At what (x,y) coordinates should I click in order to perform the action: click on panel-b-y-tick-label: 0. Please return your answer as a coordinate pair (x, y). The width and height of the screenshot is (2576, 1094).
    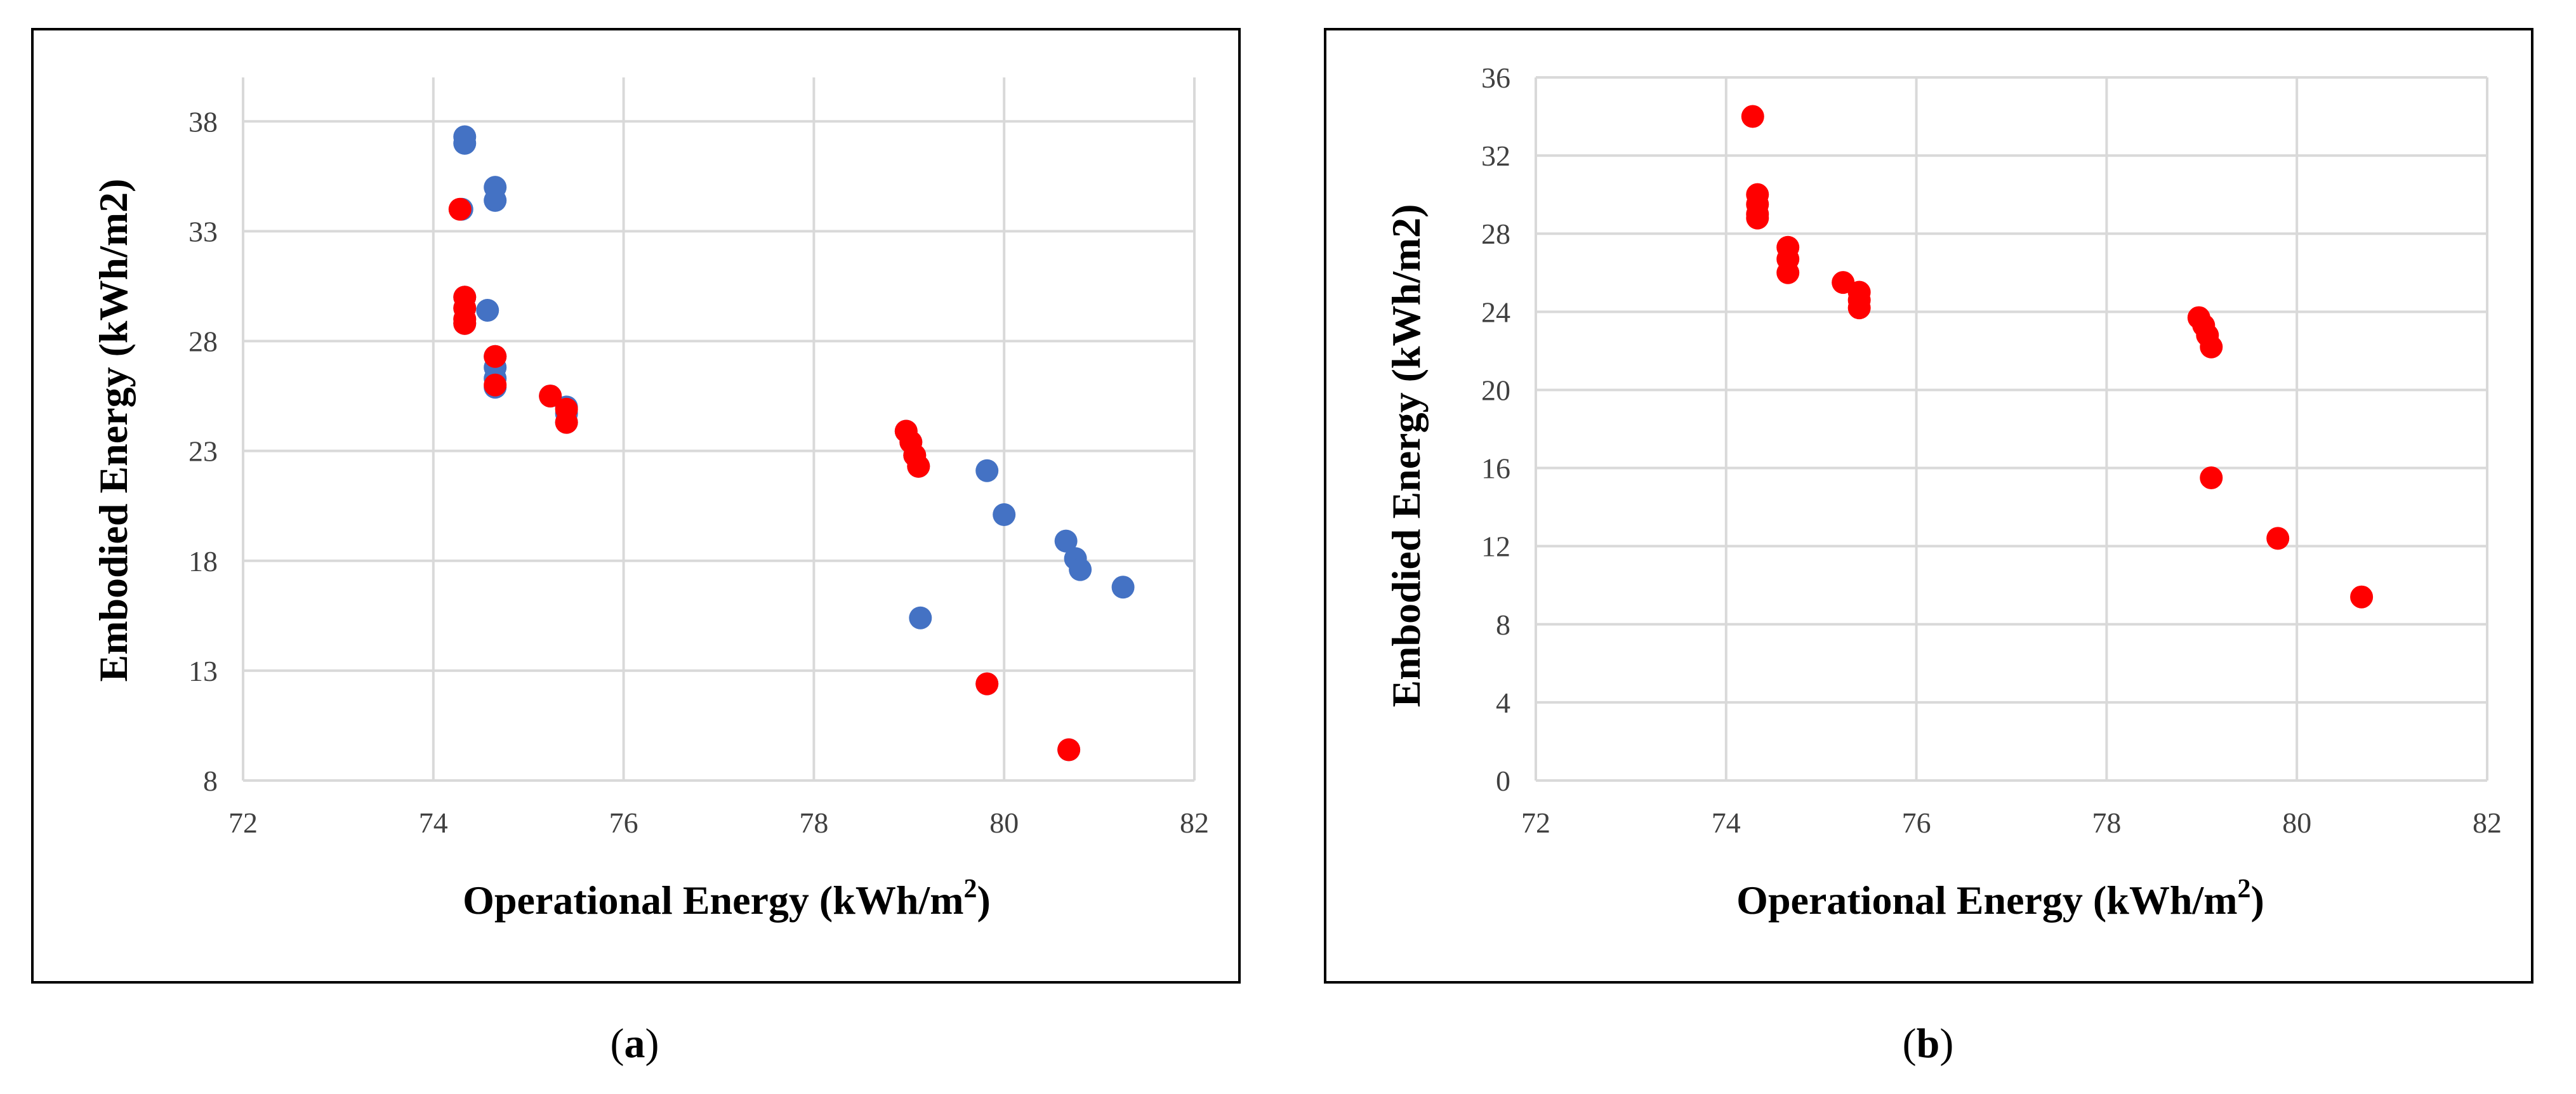
    Looking at the image, I should click on (1503, 781).